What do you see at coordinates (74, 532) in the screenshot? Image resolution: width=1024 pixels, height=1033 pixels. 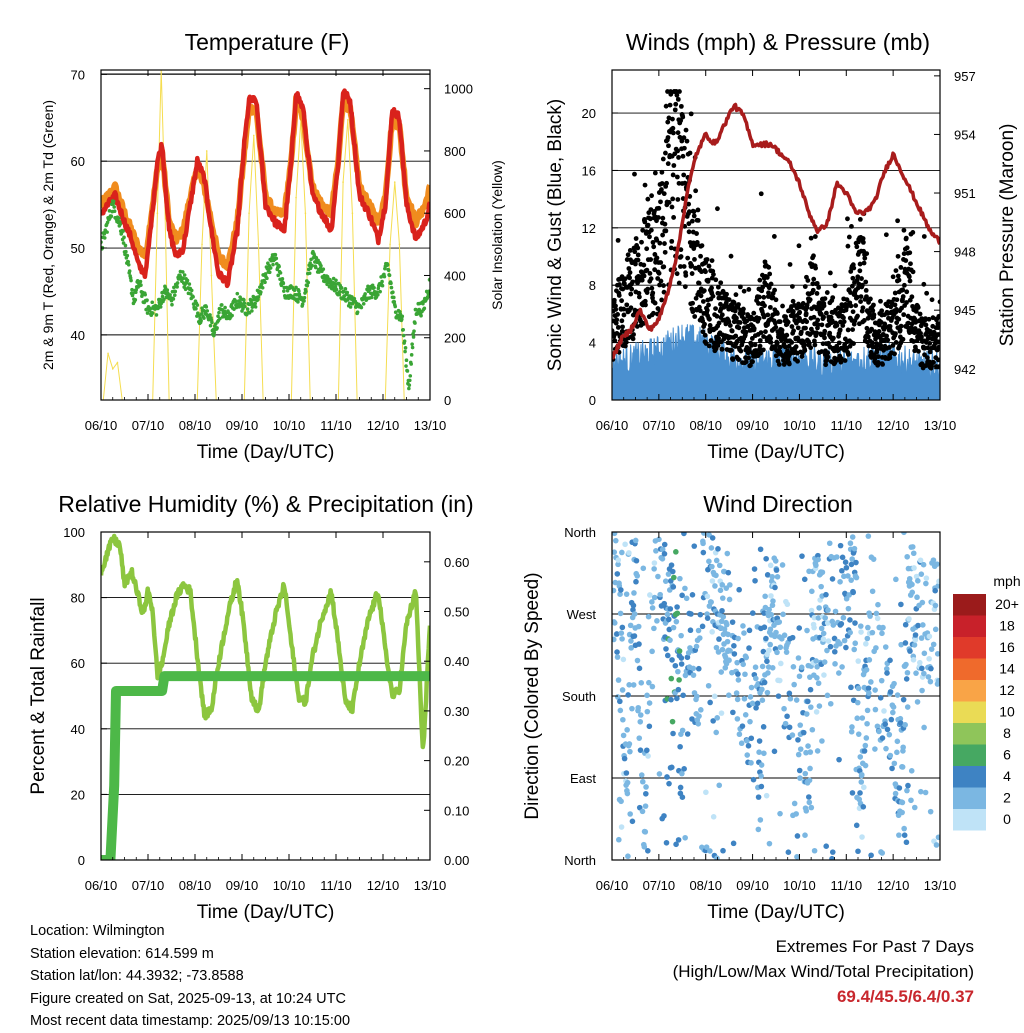 I see `y-tick-label: 100` at bounding box center [74, 532].